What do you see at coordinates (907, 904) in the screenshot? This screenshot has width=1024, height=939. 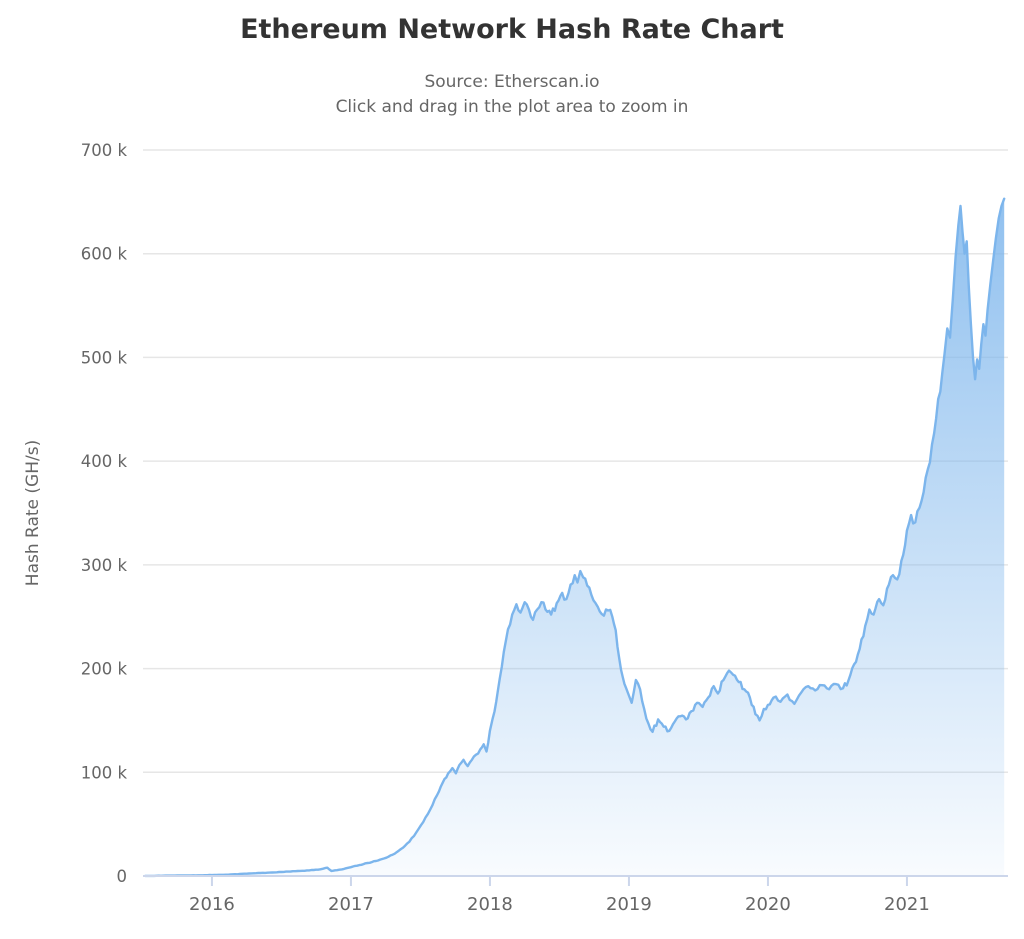 I see `x-tick-label: 2021` at bounding box center [907, 904].